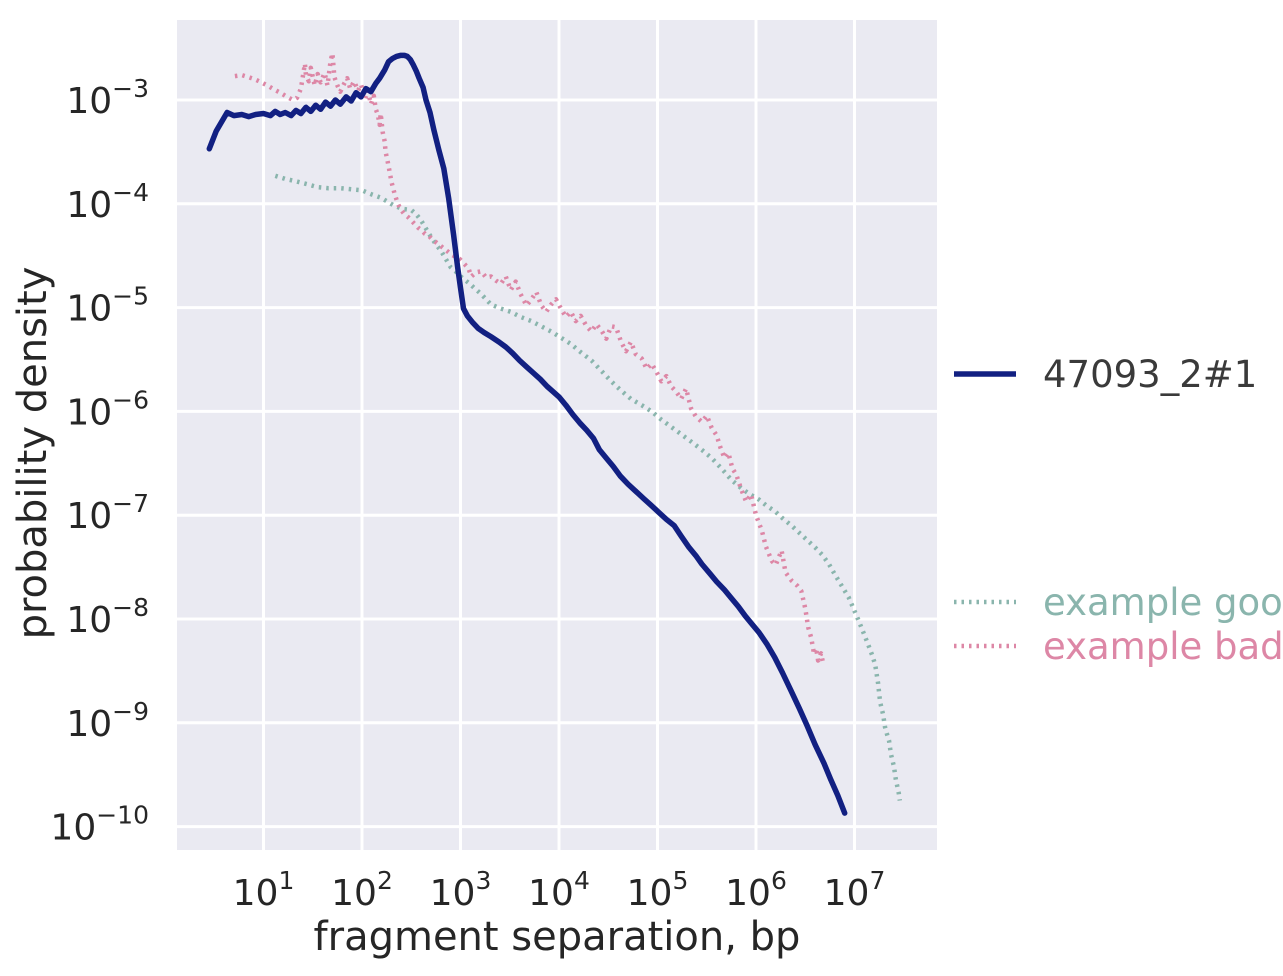  Describe the element at coordinates (107, 721) in the screenshot. I see `y-tick-label-1e-9: 10⁻⁹` at that location.